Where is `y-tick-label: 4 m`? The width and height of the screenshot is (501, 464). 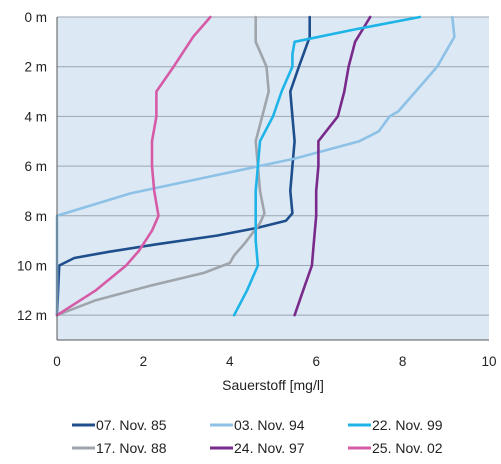 y-tick-label: 4 m is located at coordinates (35, 116).